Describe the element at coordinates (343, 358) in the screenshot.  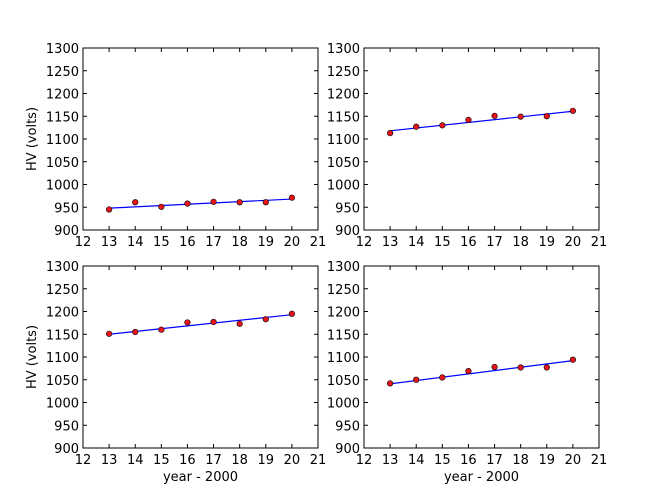
I see `y-tick-label: 1100` at that location.